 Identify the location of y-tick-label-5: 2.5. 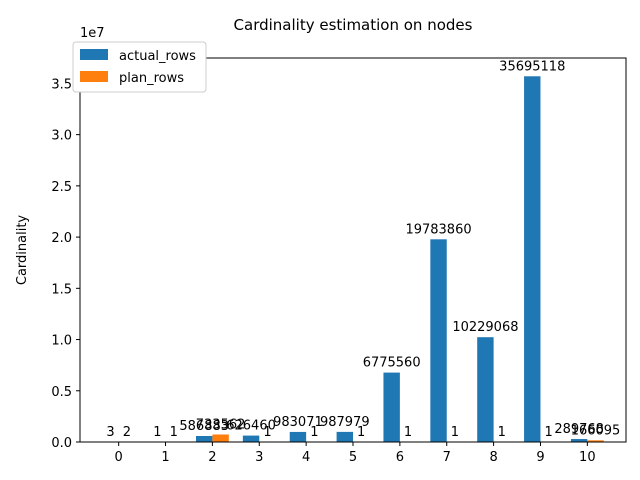
(61, 187).